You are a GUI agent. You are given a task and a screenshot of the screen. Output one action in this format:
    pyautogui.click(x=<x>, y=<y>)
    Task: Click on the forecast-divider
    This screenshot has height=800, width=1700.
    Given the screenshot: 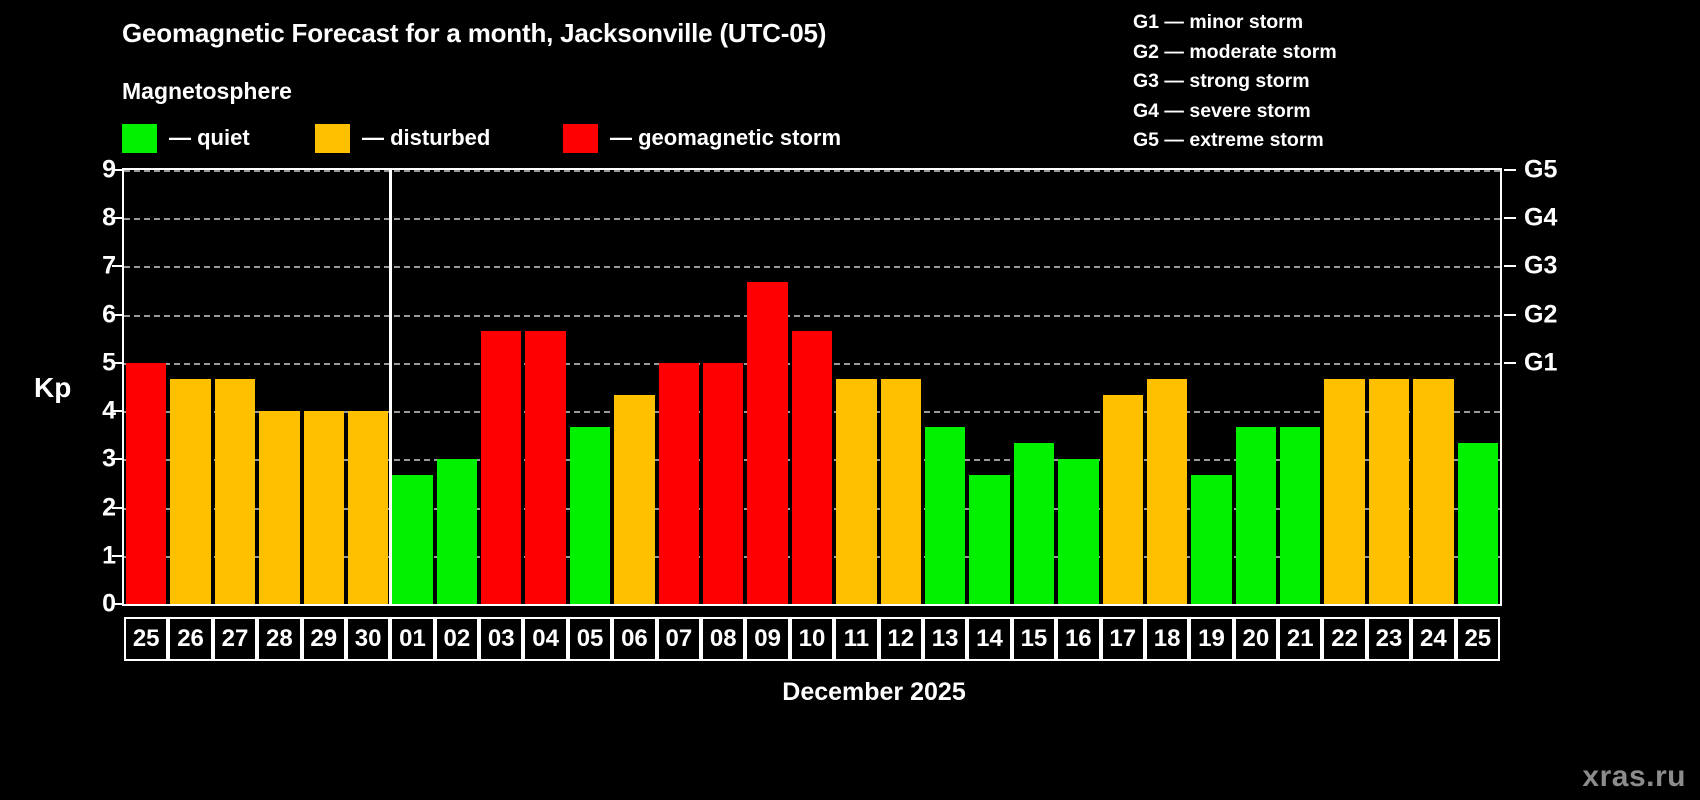 What is the action you would take?
    pyautogui.click(x=390, y=387)
    